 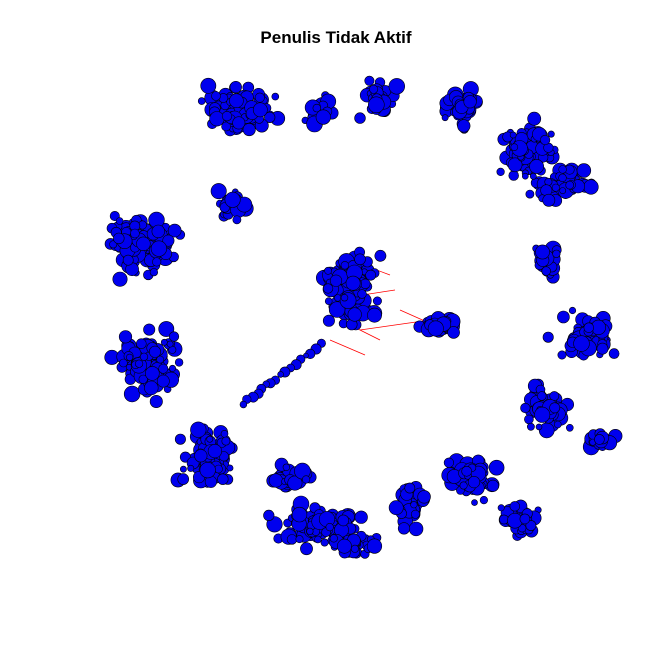 What do you see at coordinates (336, 37) in the screenshot?
I see `plot-title: Penulis Tidak Aktif` at bounding box center [336, 37].